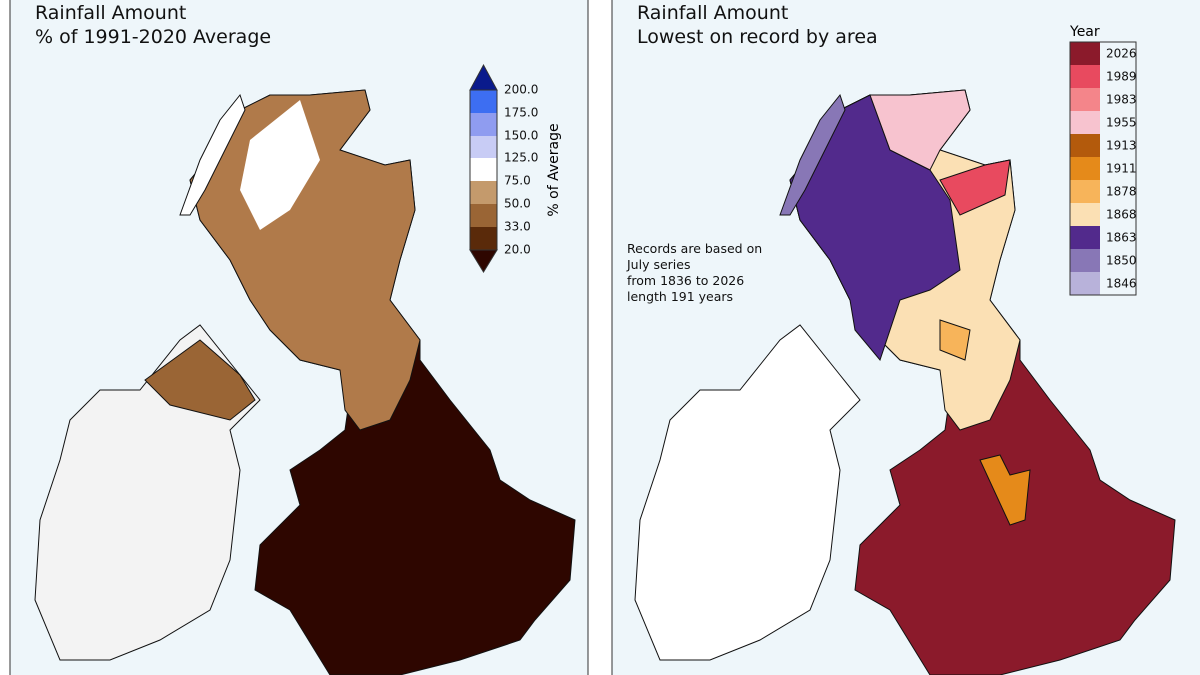  What do you see at coordinates (685, 280) in the screenshot?
I see `note-line: from 1836 to 2026` at bounding box center [685, 280].